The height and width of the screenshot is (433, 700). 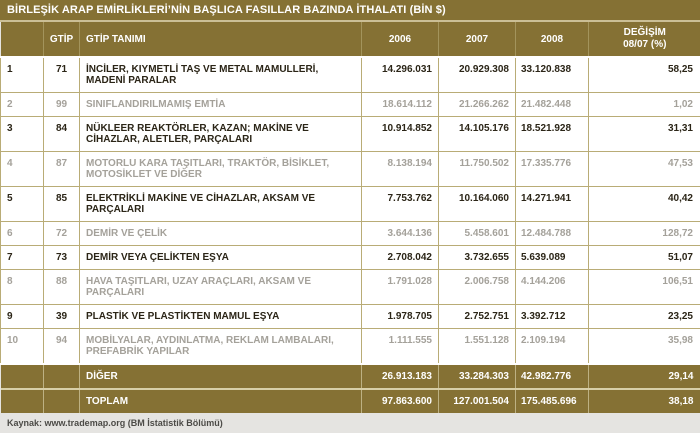 What do you see at coordinates (400, 258) in the screenshot?
I see `value-2006-cell: 2.708.042` at bounding box center [400, 258].